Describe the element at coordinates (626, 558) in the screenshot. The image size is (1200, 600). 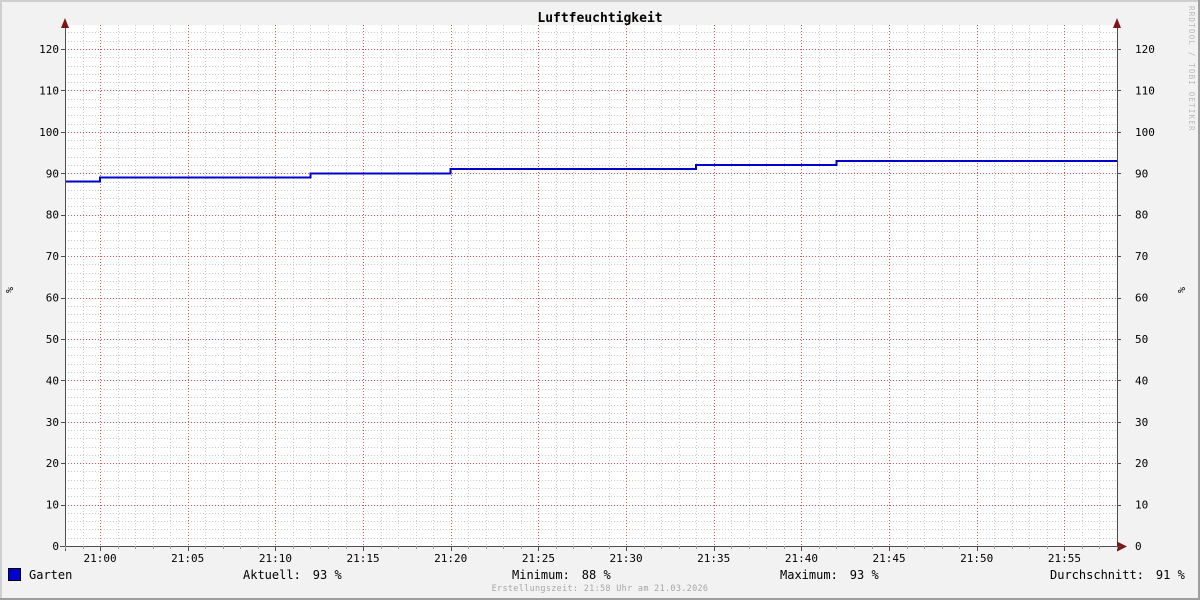
I see `svg-text: 21:30` at that location.